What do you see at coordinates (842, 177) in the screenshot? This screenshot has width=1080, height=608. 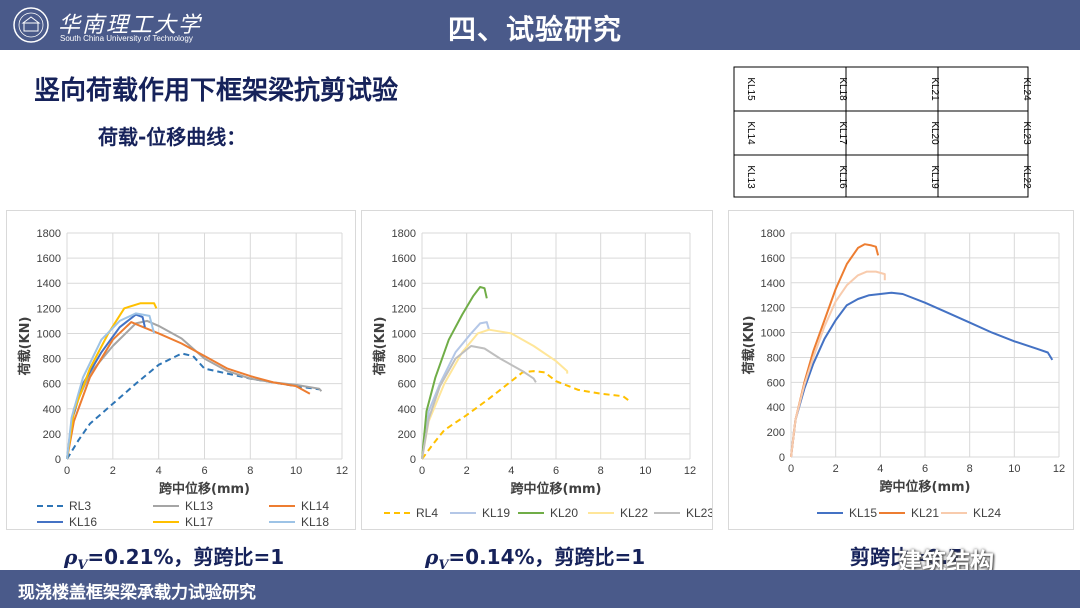 I see `beam-label-kl16: KL16` at bounding box center [842, 177].